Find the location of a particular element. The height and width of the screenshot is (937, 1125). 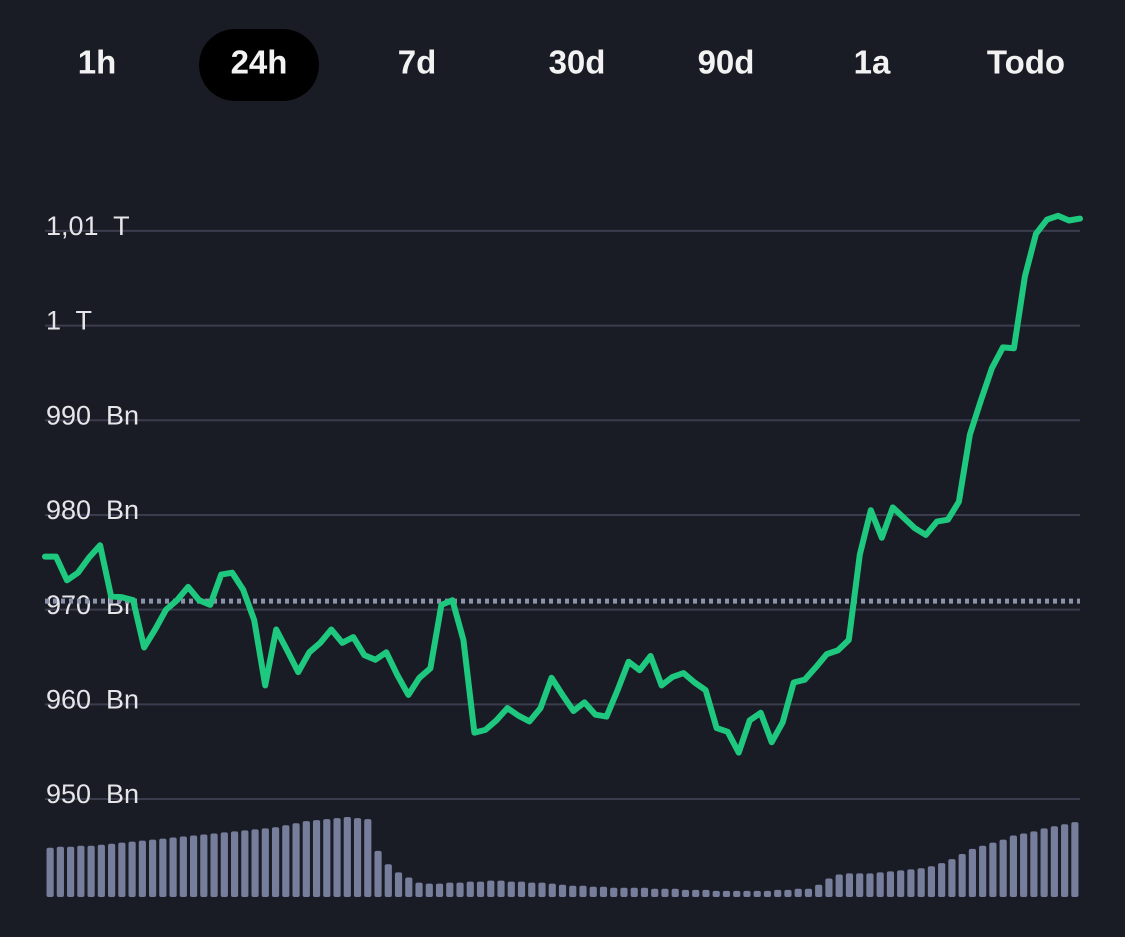

tab-selected-pill is located at coordinates (259, 65).